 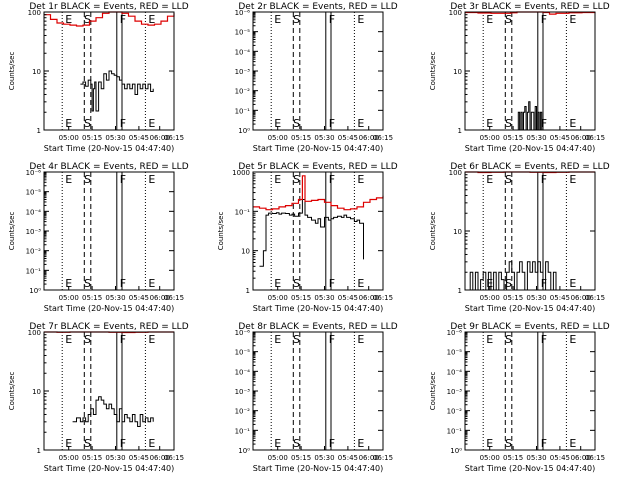 What do you see at coordinates (457, 232) in the screenshot?
I see `y-tick-label: 10` at bounding box center [457, 232].